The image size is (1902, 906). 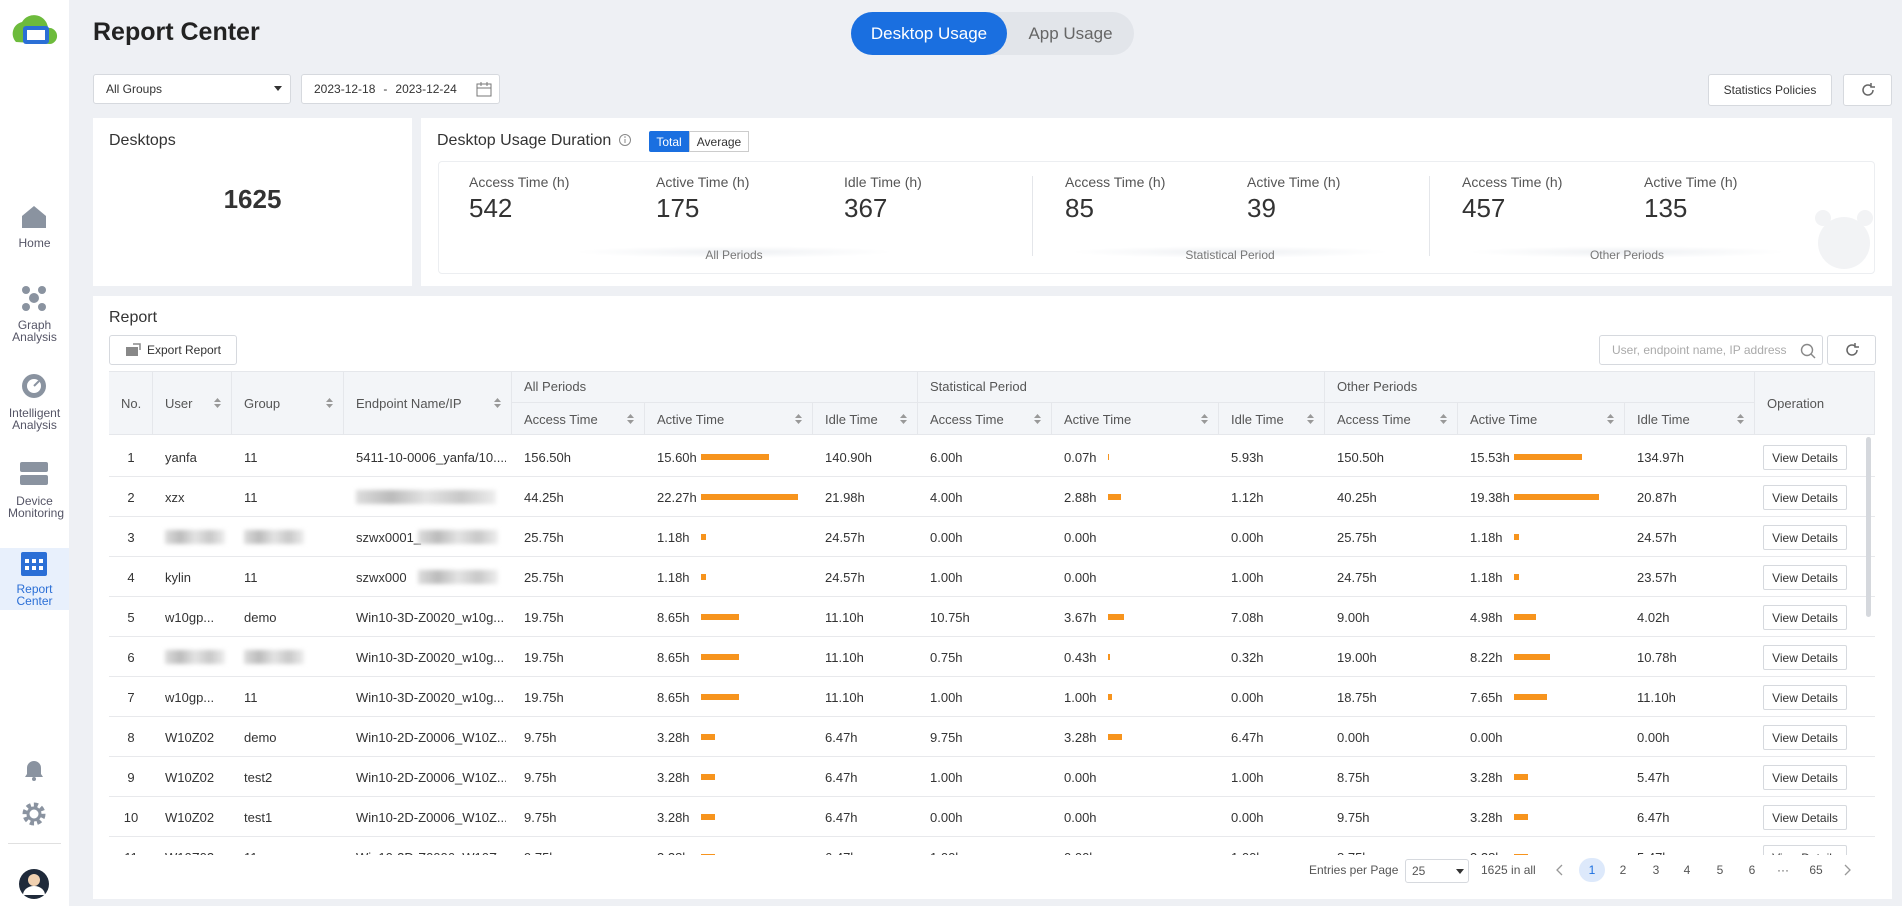 What do you see at coordinates (34, 419) in the screenshot?
I see `nav-item: Intelligent Analysis` at bounding box center [34, 419].